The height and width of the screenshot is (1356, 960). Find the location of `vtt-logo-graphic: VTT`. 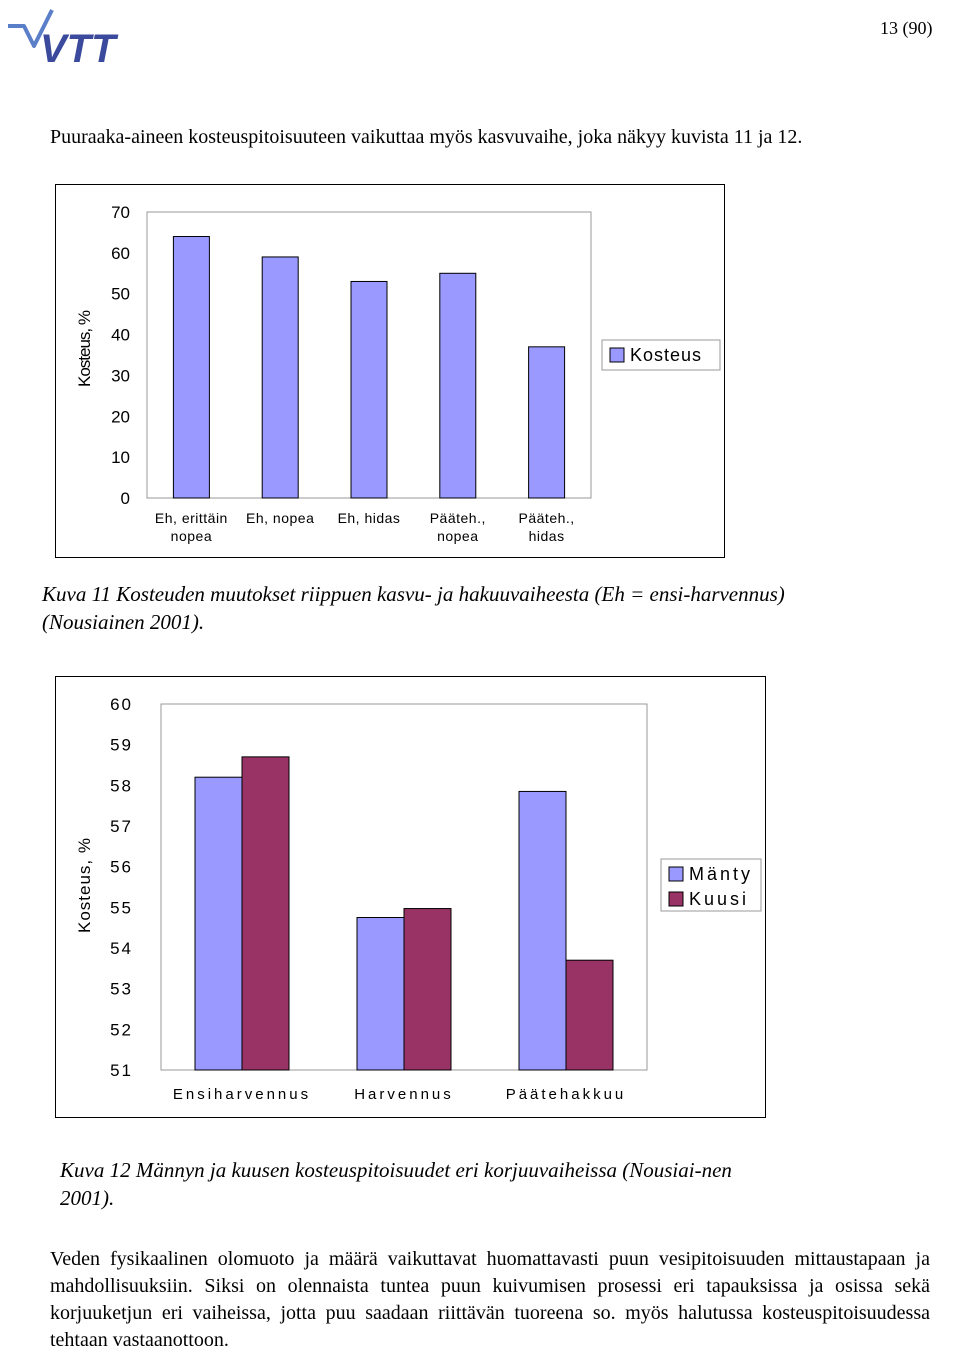

vtt-logo-graphic: VTT is located at coordinates (63, 40).